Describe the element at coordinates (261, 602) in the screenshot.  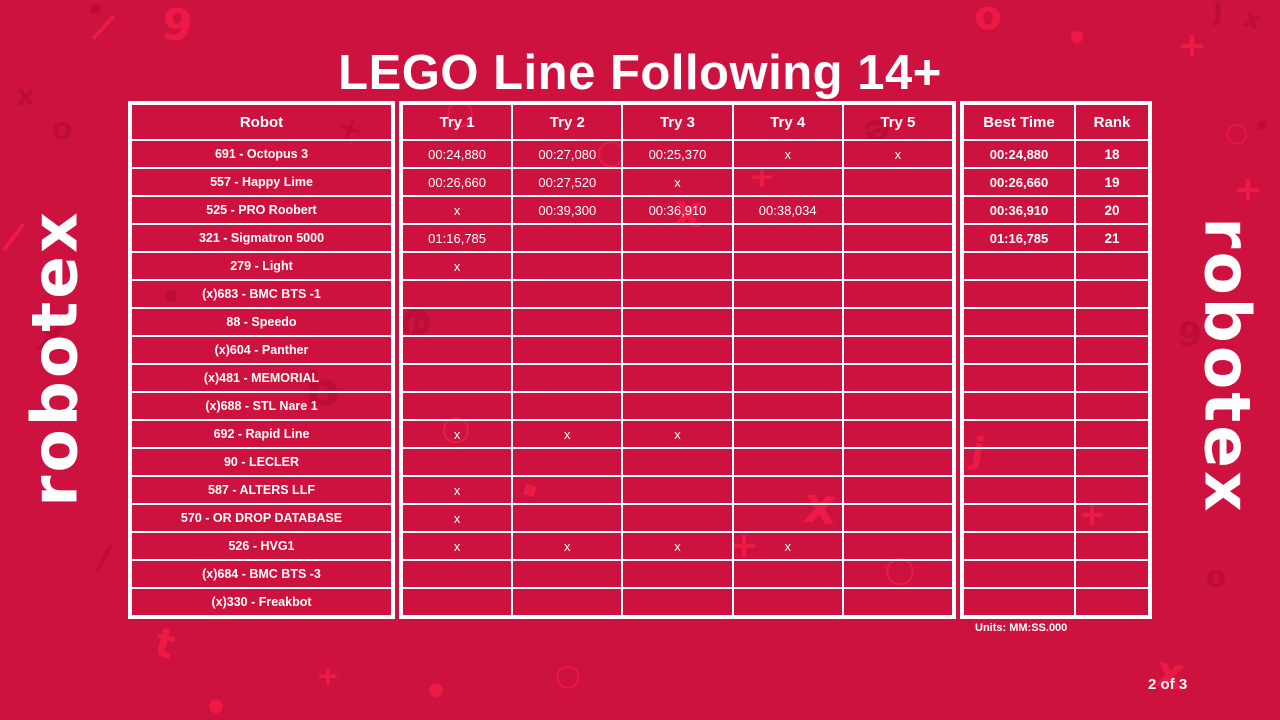
I see `robot-name-cell: (x)330 - Freakbot` at that location.